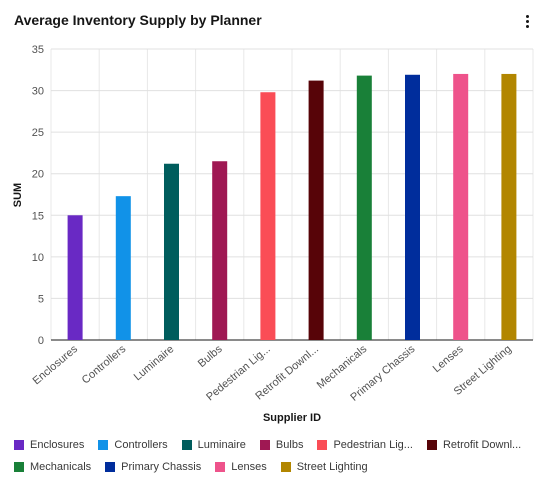 The height and width of the screenshot is (484, 543). Describe the element at coordinates (289, 444) in the screenshot. I see `legend-label: Bulbs` at that location.